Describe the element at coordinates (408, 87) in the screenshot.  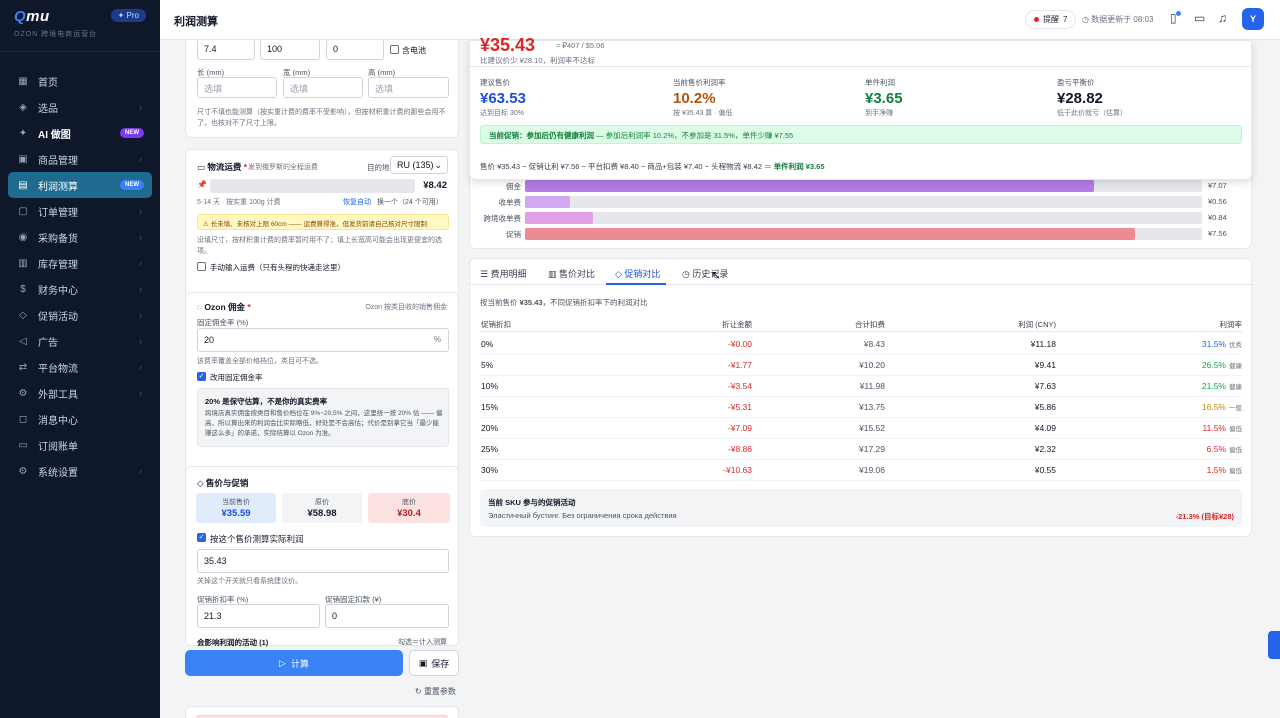
I see `height-input: 选填` at that location.